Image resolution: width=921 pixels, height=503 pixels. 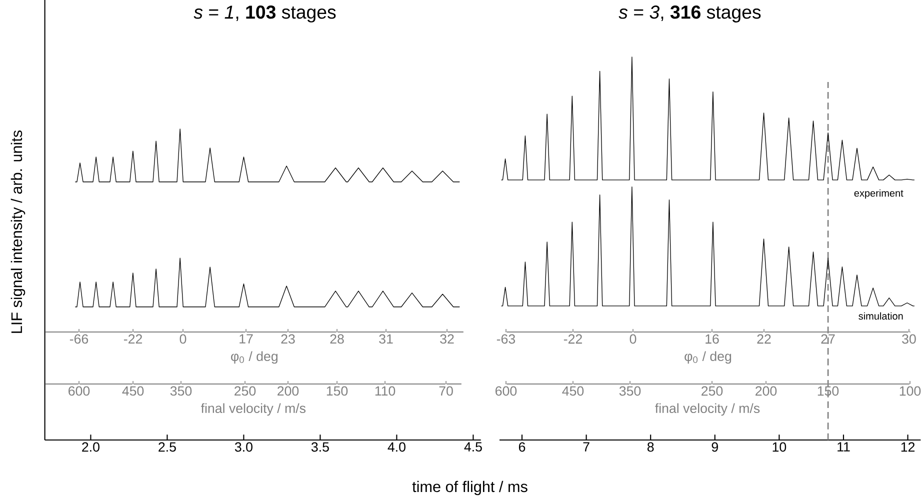 What do you see at coordinates (473, 447) in the screenshot?
I see `x-tick-label: 4.5` at bounding box center [473, 447].